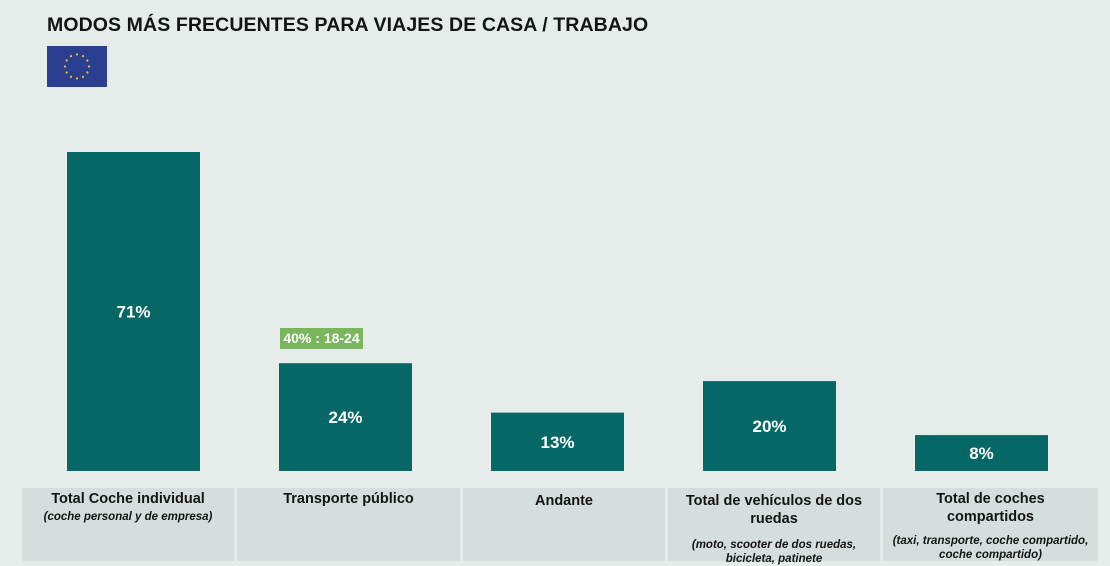 The height and width of the screenshot is (566, 1110). I want to click on category-label: Total de vehículos de dos ruedas, so click(774, 510).